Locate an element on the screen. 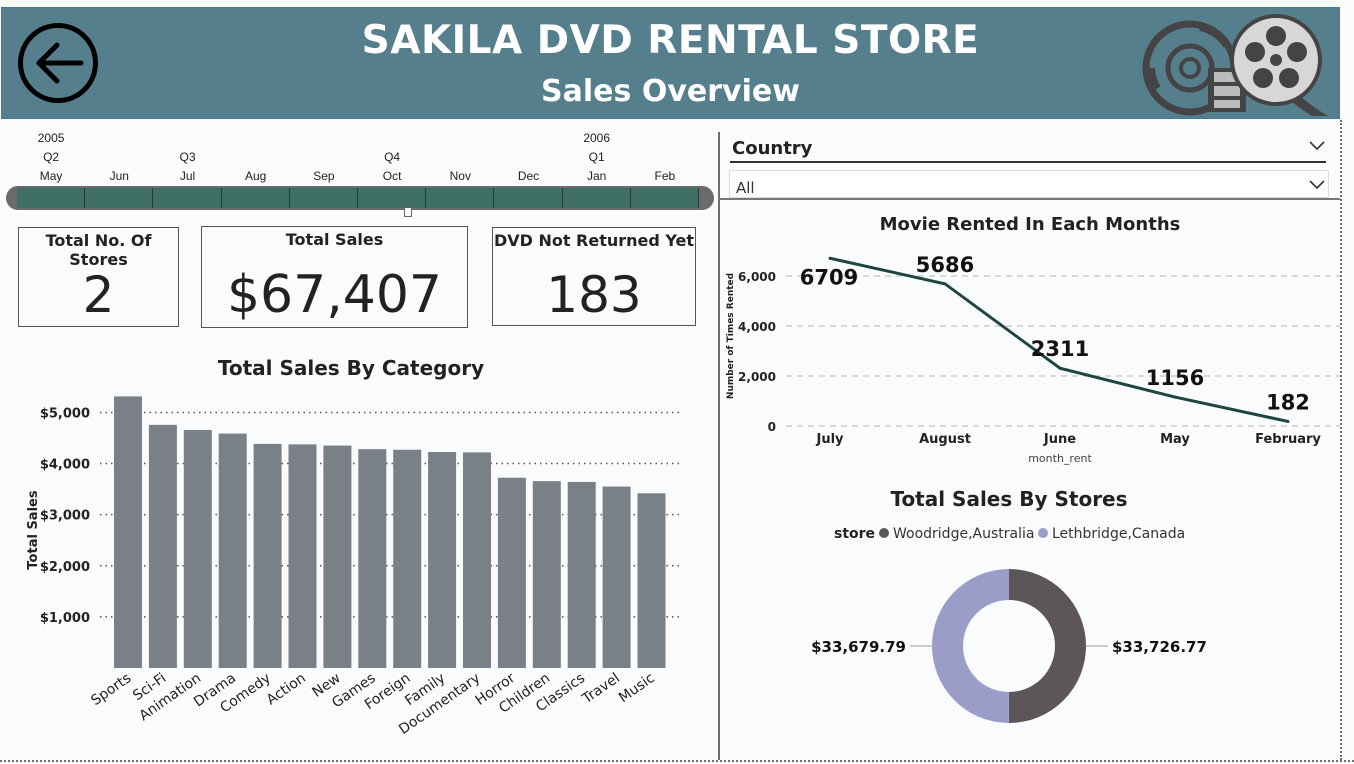  kpi-card-not-returned: DVD Not Returned Yet 183 is located at coordinates (594, 276).